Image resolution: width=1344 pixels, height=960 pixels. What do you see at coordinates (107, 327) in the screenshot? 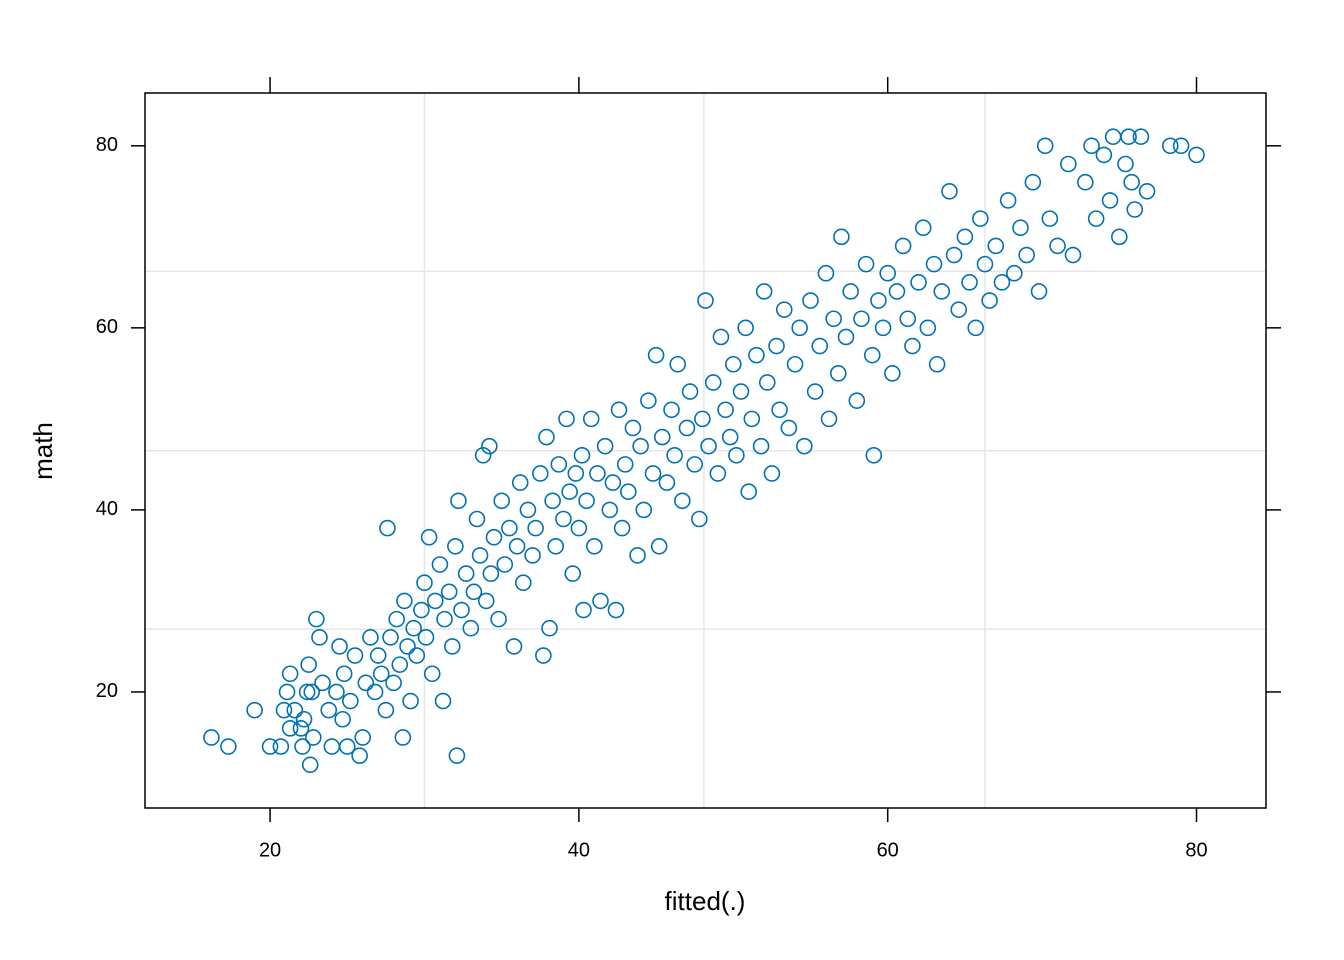
I see `y-tick-label: 60` at bounding box center [107, 327].